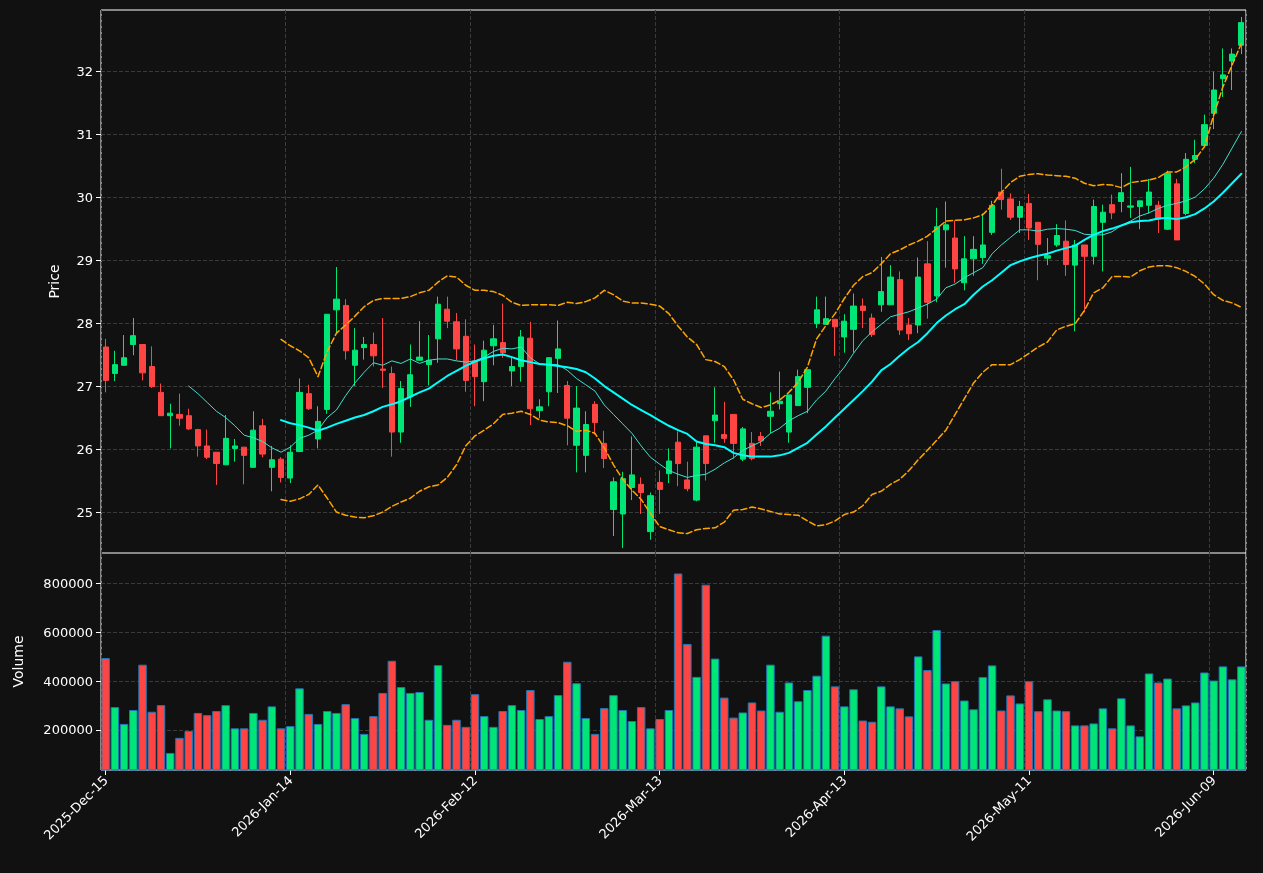 Image resolution: width=1263 pixels, height=873 pixels. I want to click on y-tick-label: 27, so click(84, 386).